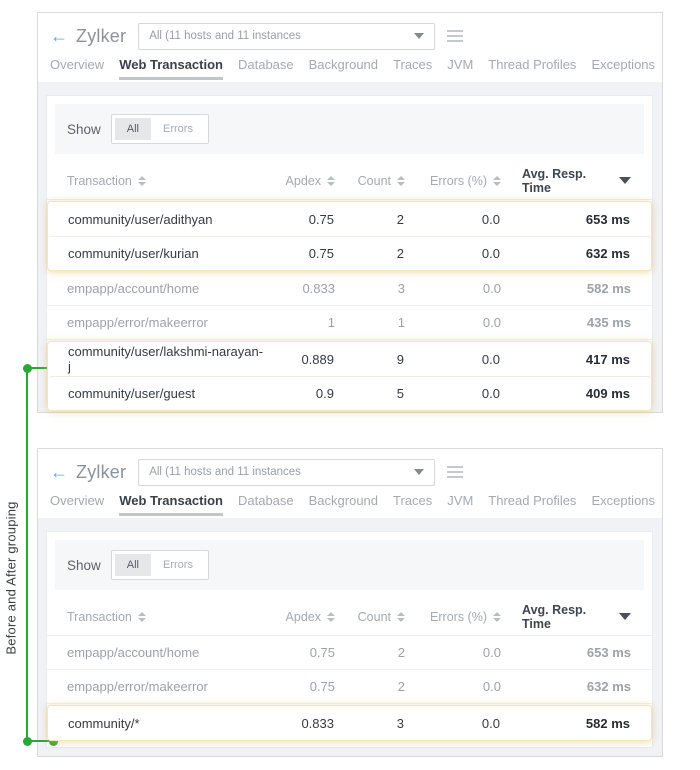 The image size is (700, 770). Describe the element at coordinates (401, 288) in the screenshot. I see `count-value: 3` at that location.